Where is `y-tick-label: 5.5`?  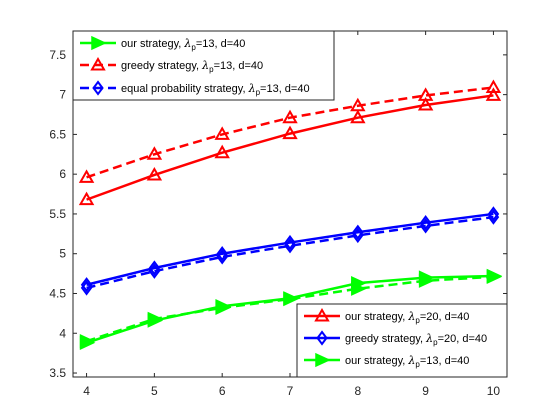
y-tick-label: 5.5 is located at coordinates (57, 214).